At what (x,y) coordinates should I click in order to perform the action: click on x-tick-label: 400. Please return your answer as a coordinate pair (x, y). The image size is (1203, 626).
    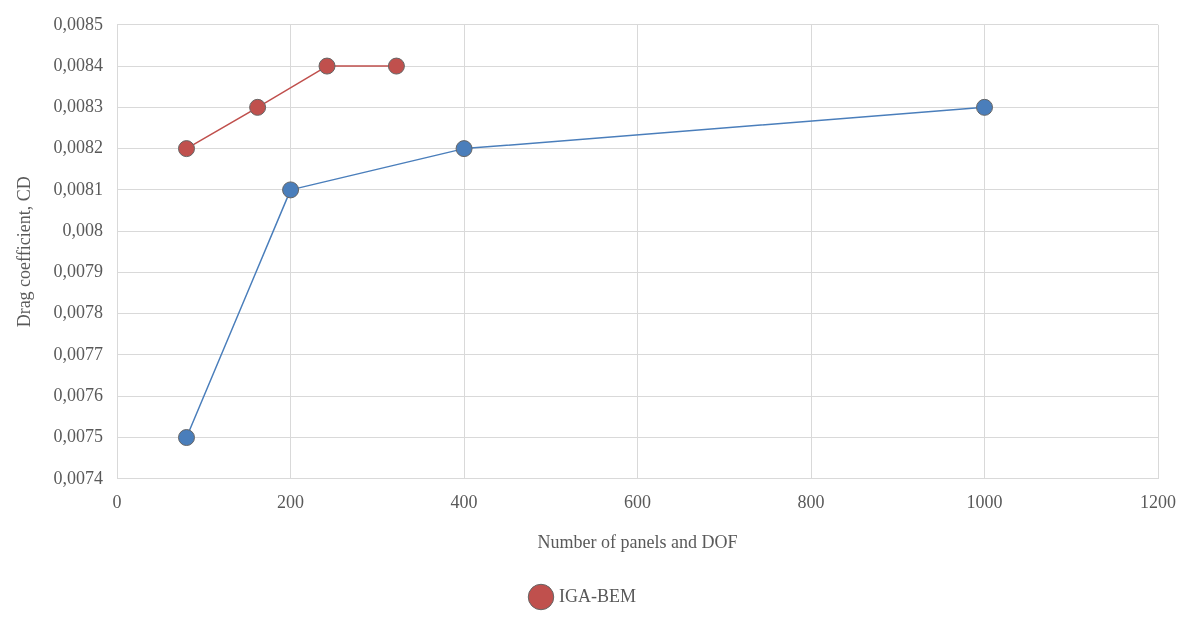
    Looking at the image, I should click on (464, 502).